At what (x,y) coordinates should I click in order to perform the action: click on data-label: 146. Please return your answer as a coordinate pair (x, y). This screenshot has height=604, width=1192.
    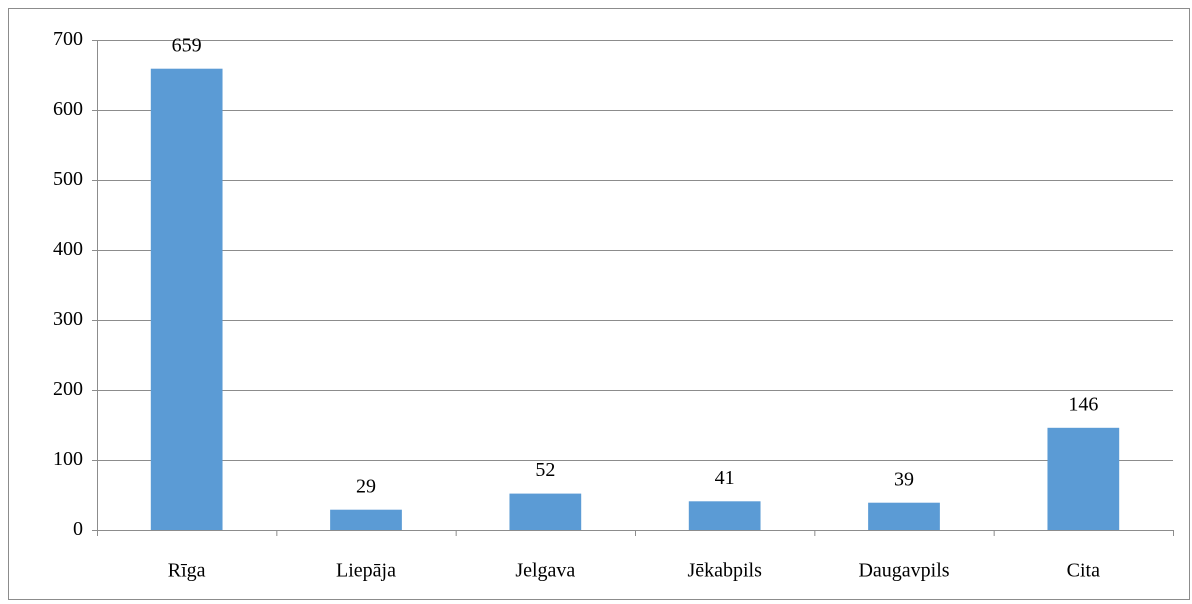
    Looking at the image, I should click on (1083, 404).